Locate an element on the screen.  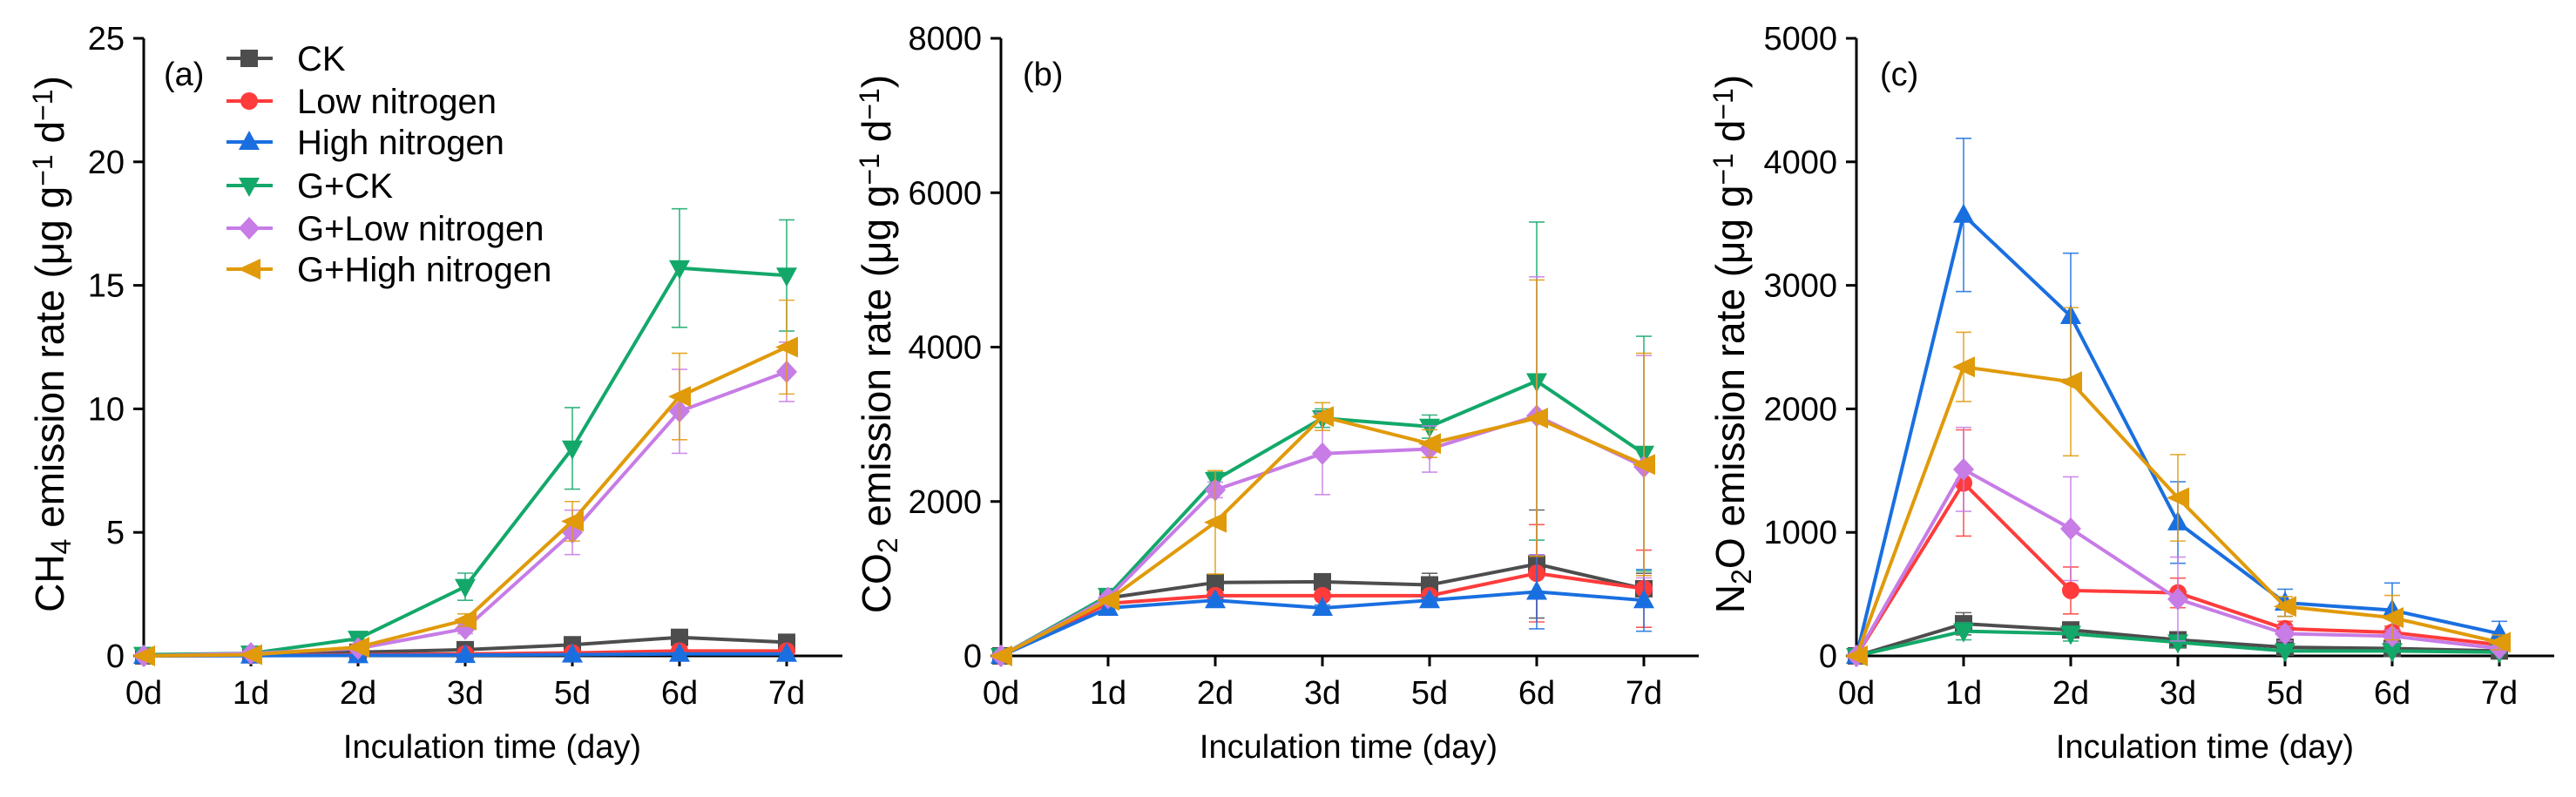
legend-item: G+CK is located at coordinates (309, 186).